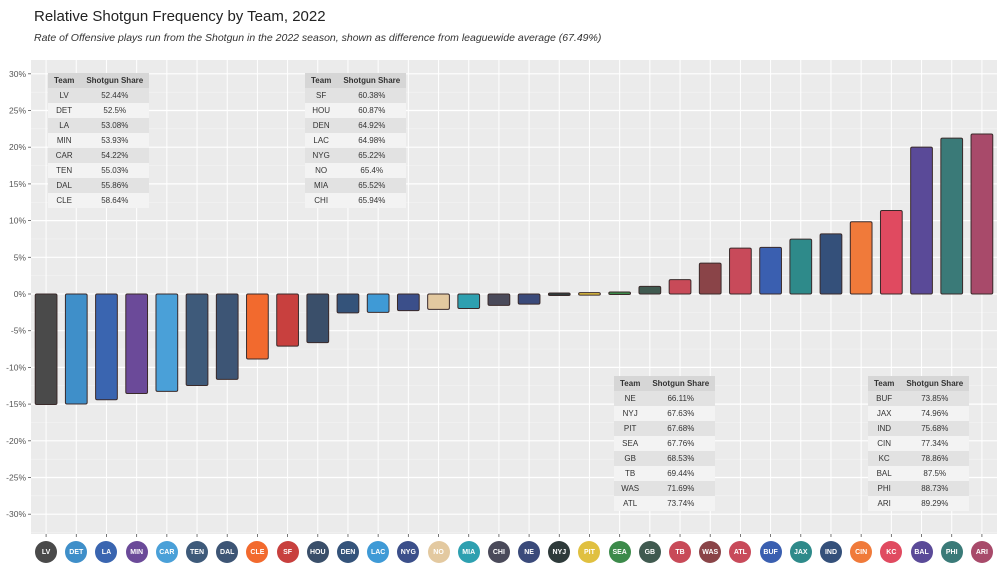 This screenshot has width=1000, height=582. I want to click on table-cell: 67.76%, so click(681, 443).